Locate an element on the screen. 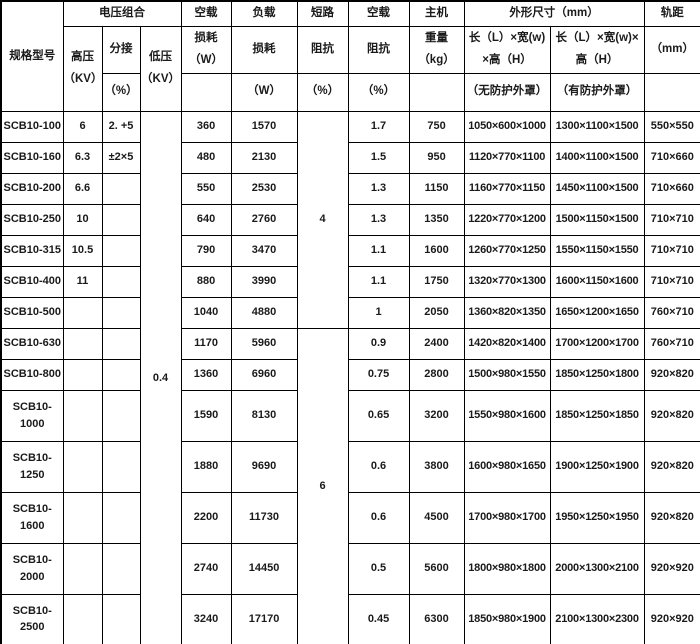  noload-loss-cell: 1880 is located at coordinates (206, 466).